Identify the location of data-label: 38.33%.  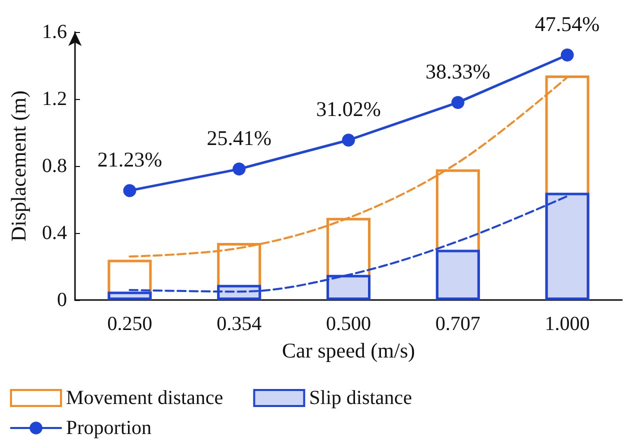
(458, 71).